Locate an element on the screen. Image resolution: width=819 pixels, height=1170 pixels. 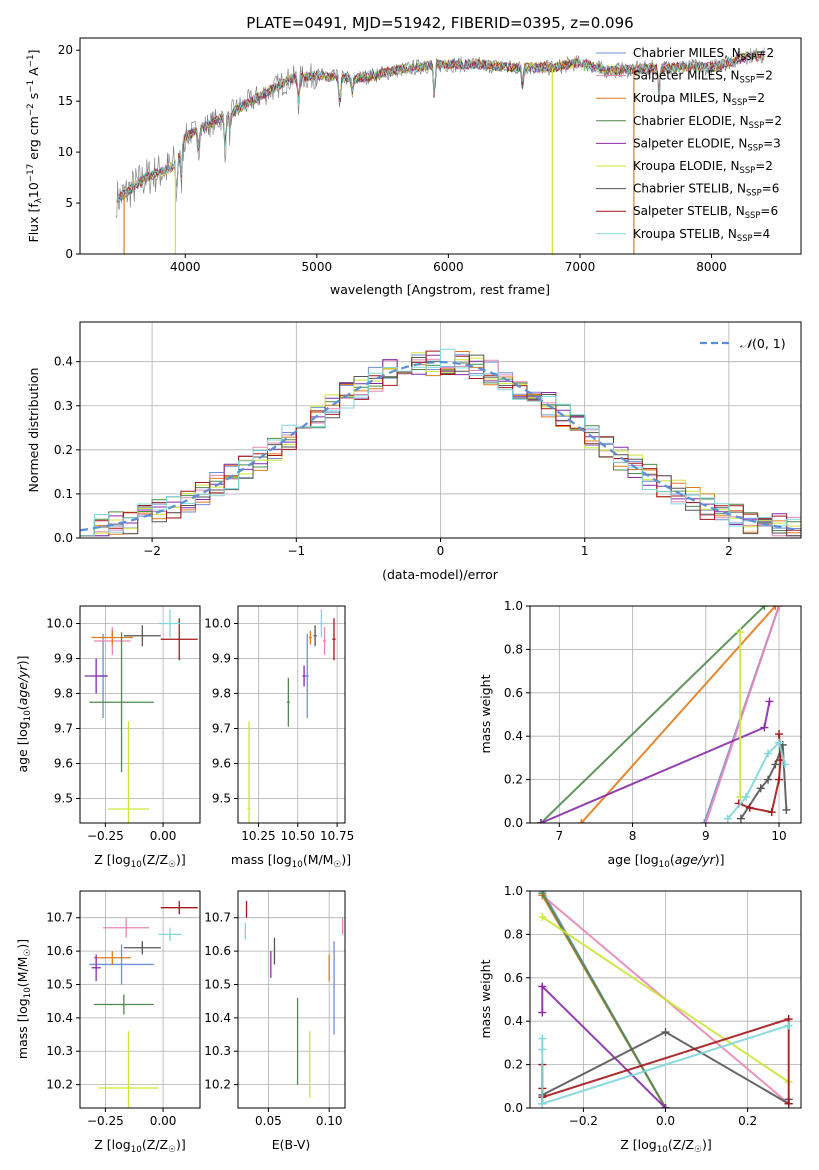
x-tick-label: 7 is located at coordinates (559, 836).